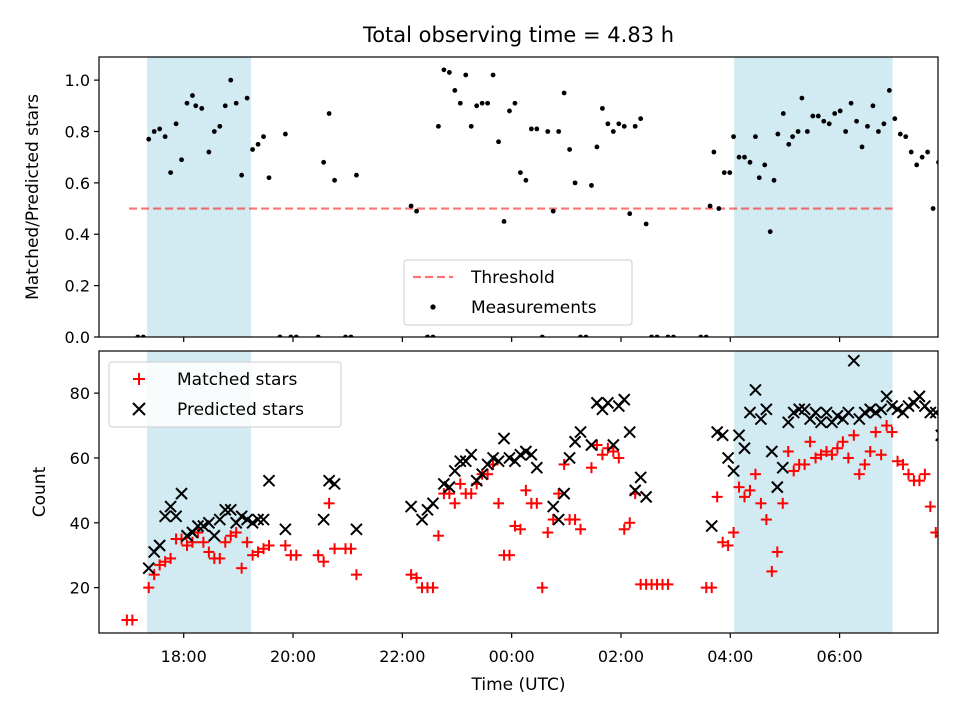  Describe the element at coordinates (77, 234) in the screenshot. I see `y-tick-label: 0.4` at that location.